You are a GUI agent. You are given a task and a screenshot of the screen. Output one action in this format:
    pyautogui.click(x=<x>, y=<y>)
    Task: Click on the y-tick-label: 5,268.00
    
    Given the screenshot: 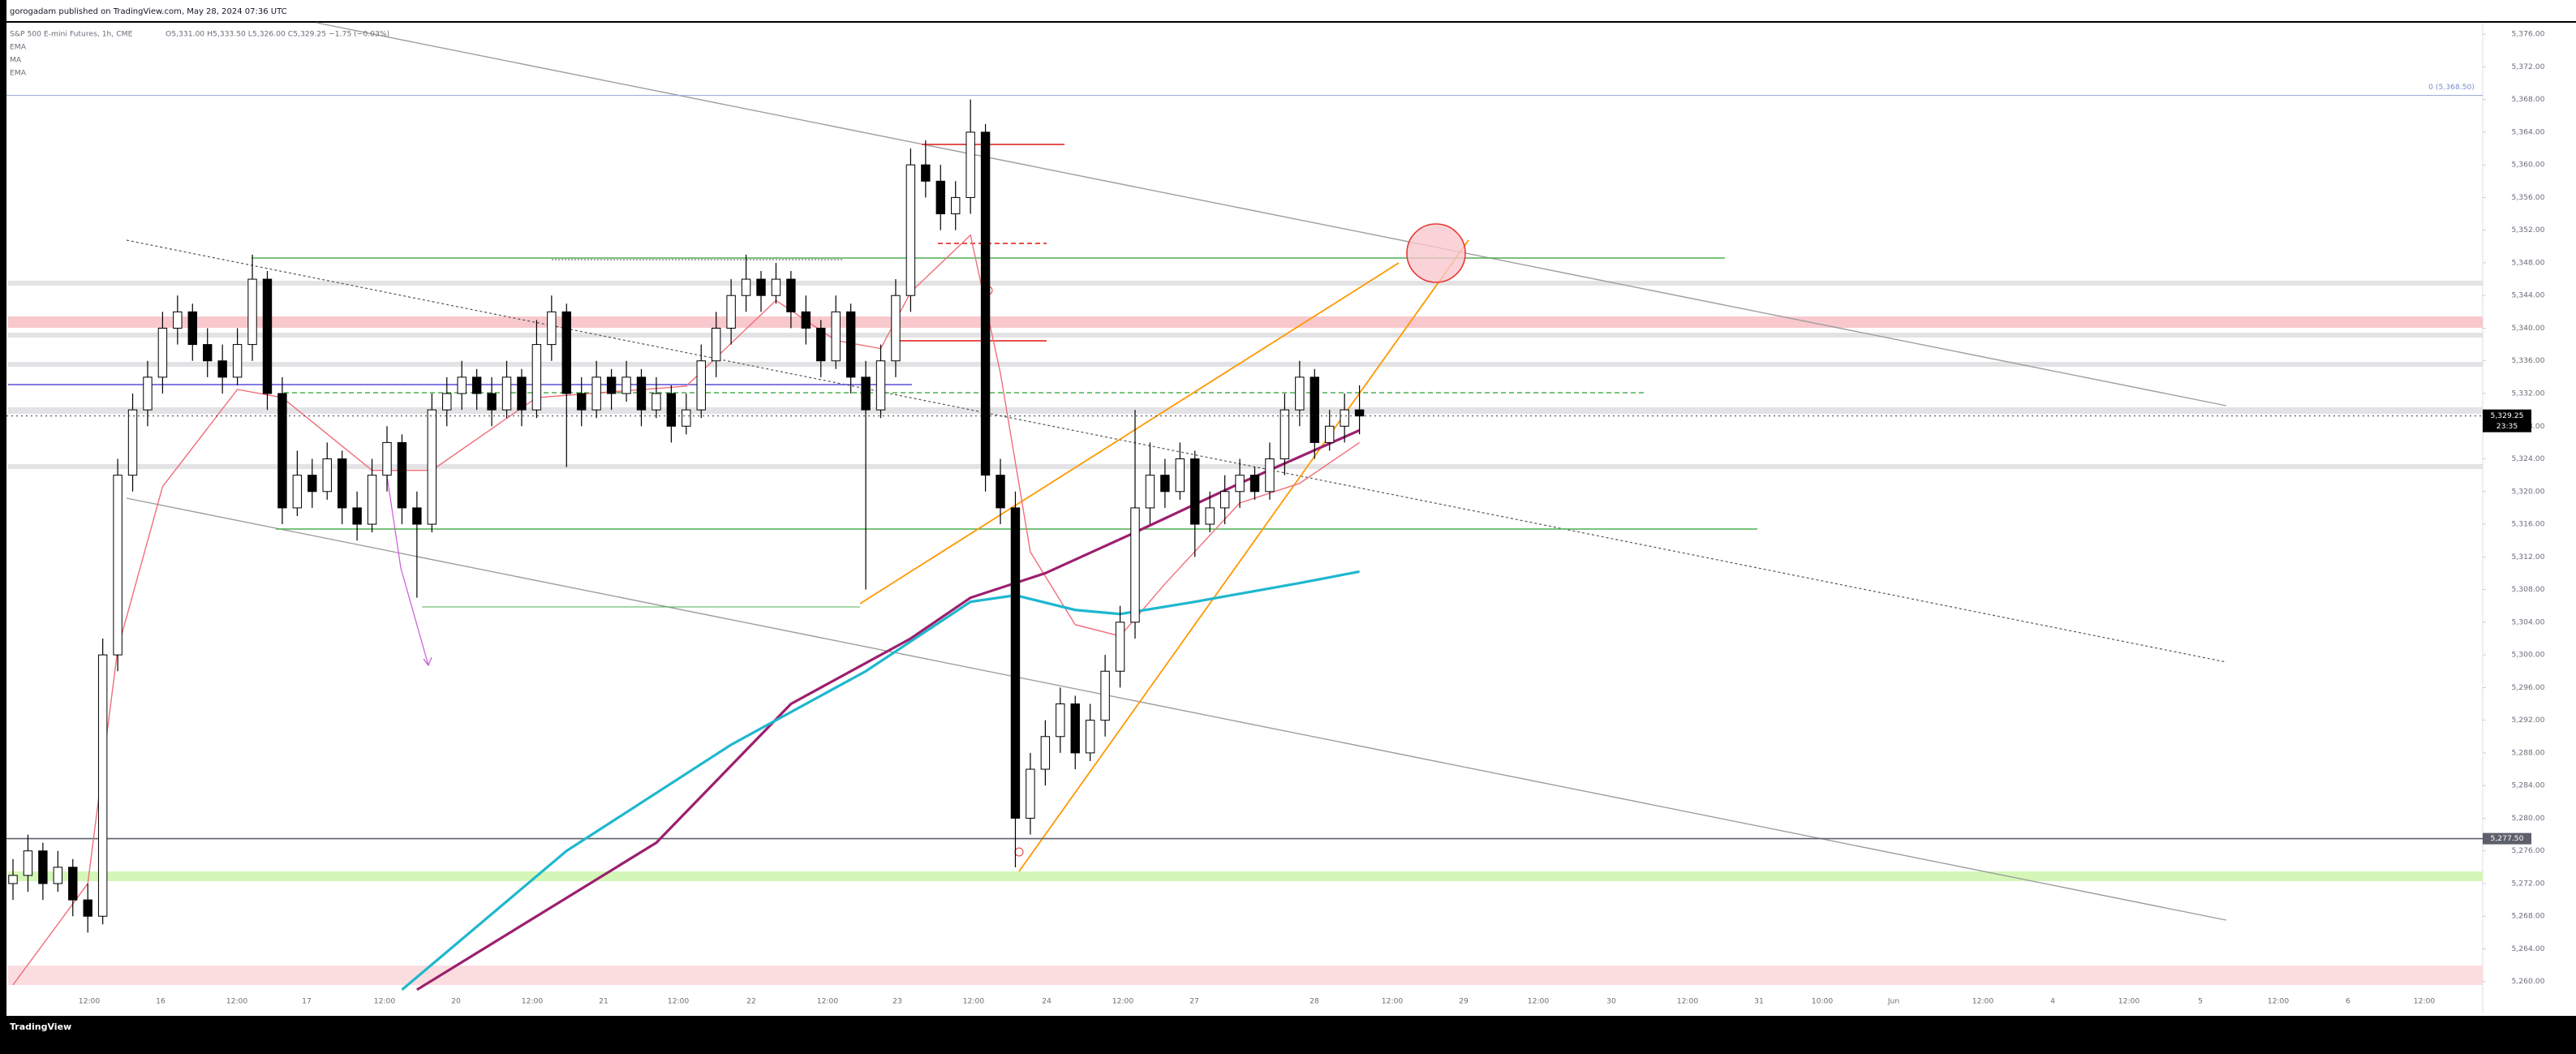 What is the action you would take?
    pyautogui.click(x=2528, y=916)
    